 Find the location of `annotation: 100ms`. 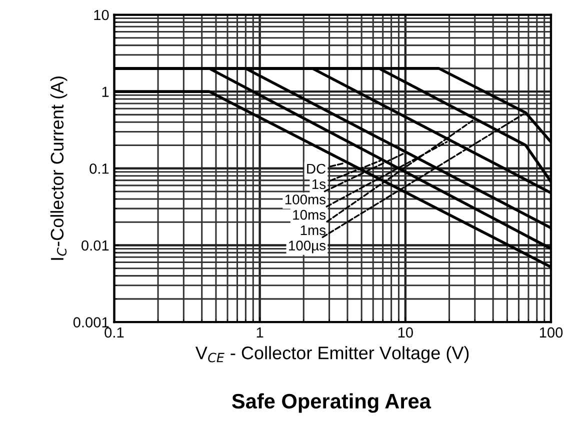

annotation: 100ms is located at coordinates (305, 199).